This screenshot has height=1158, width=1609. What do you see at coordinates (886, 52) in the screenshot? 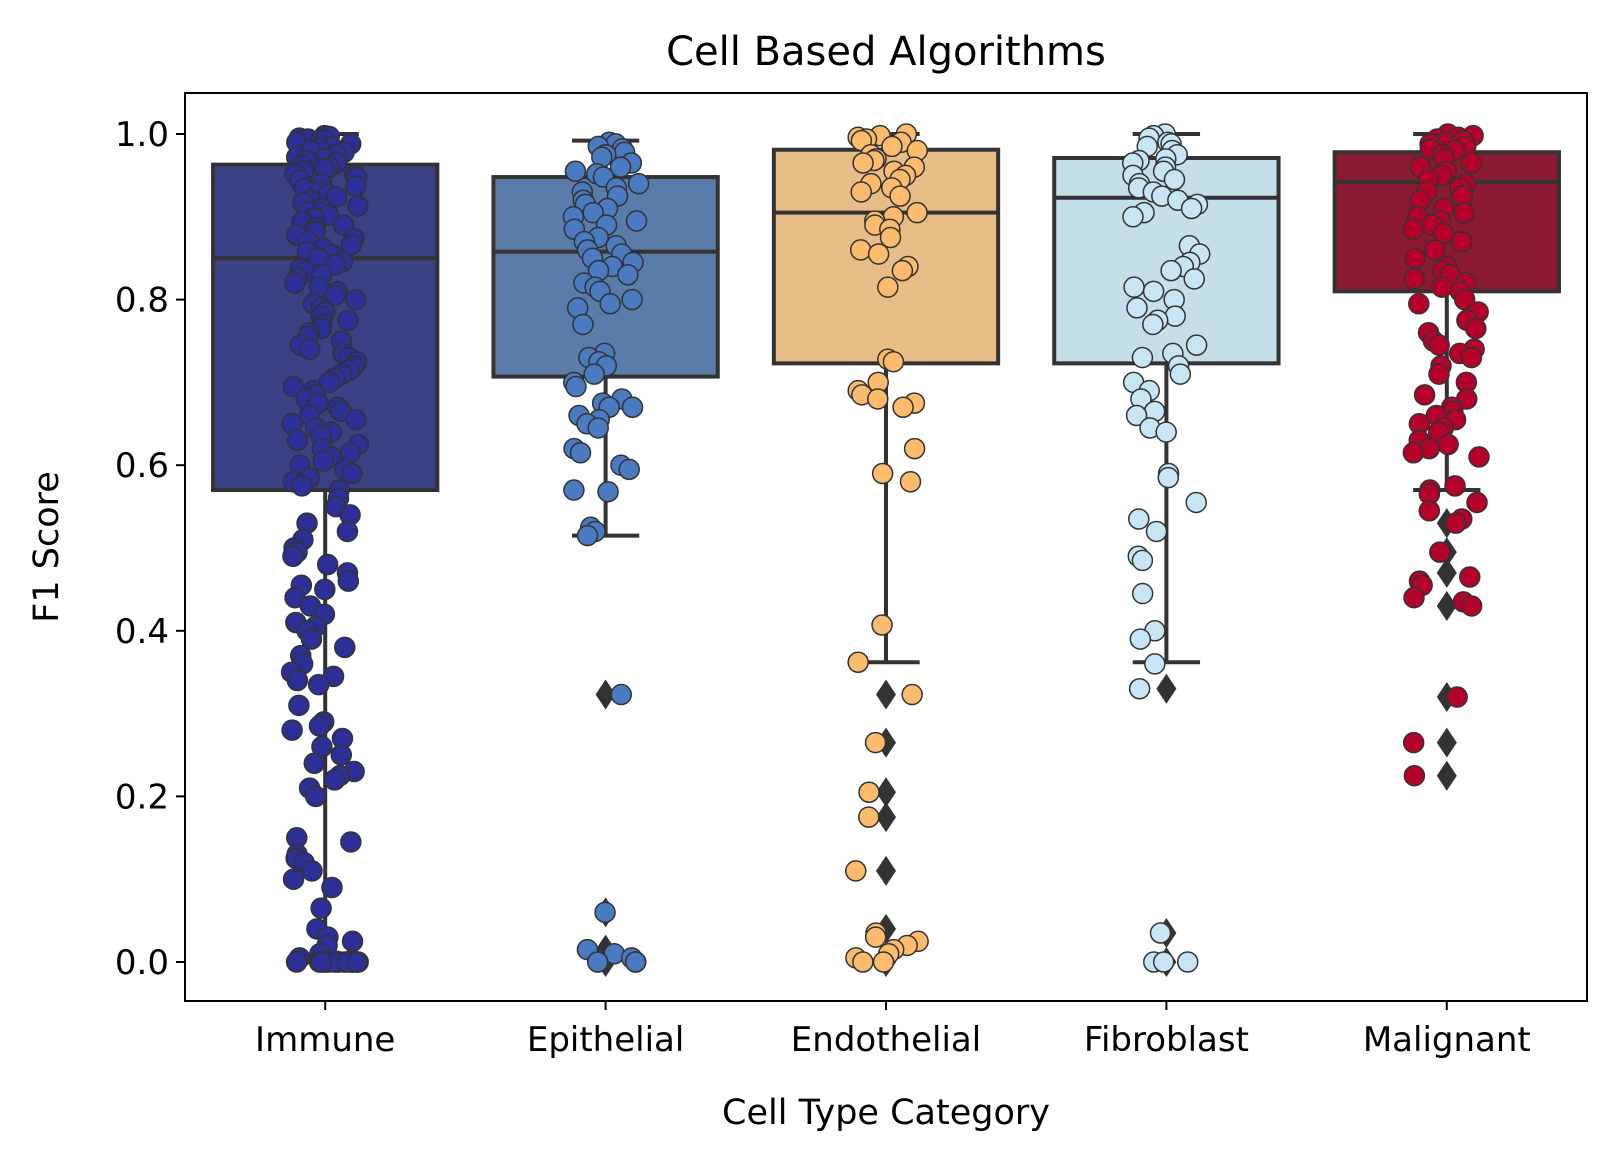
I see `chart-title: Cell Based Algorithms` at bounding box center [886, 52].